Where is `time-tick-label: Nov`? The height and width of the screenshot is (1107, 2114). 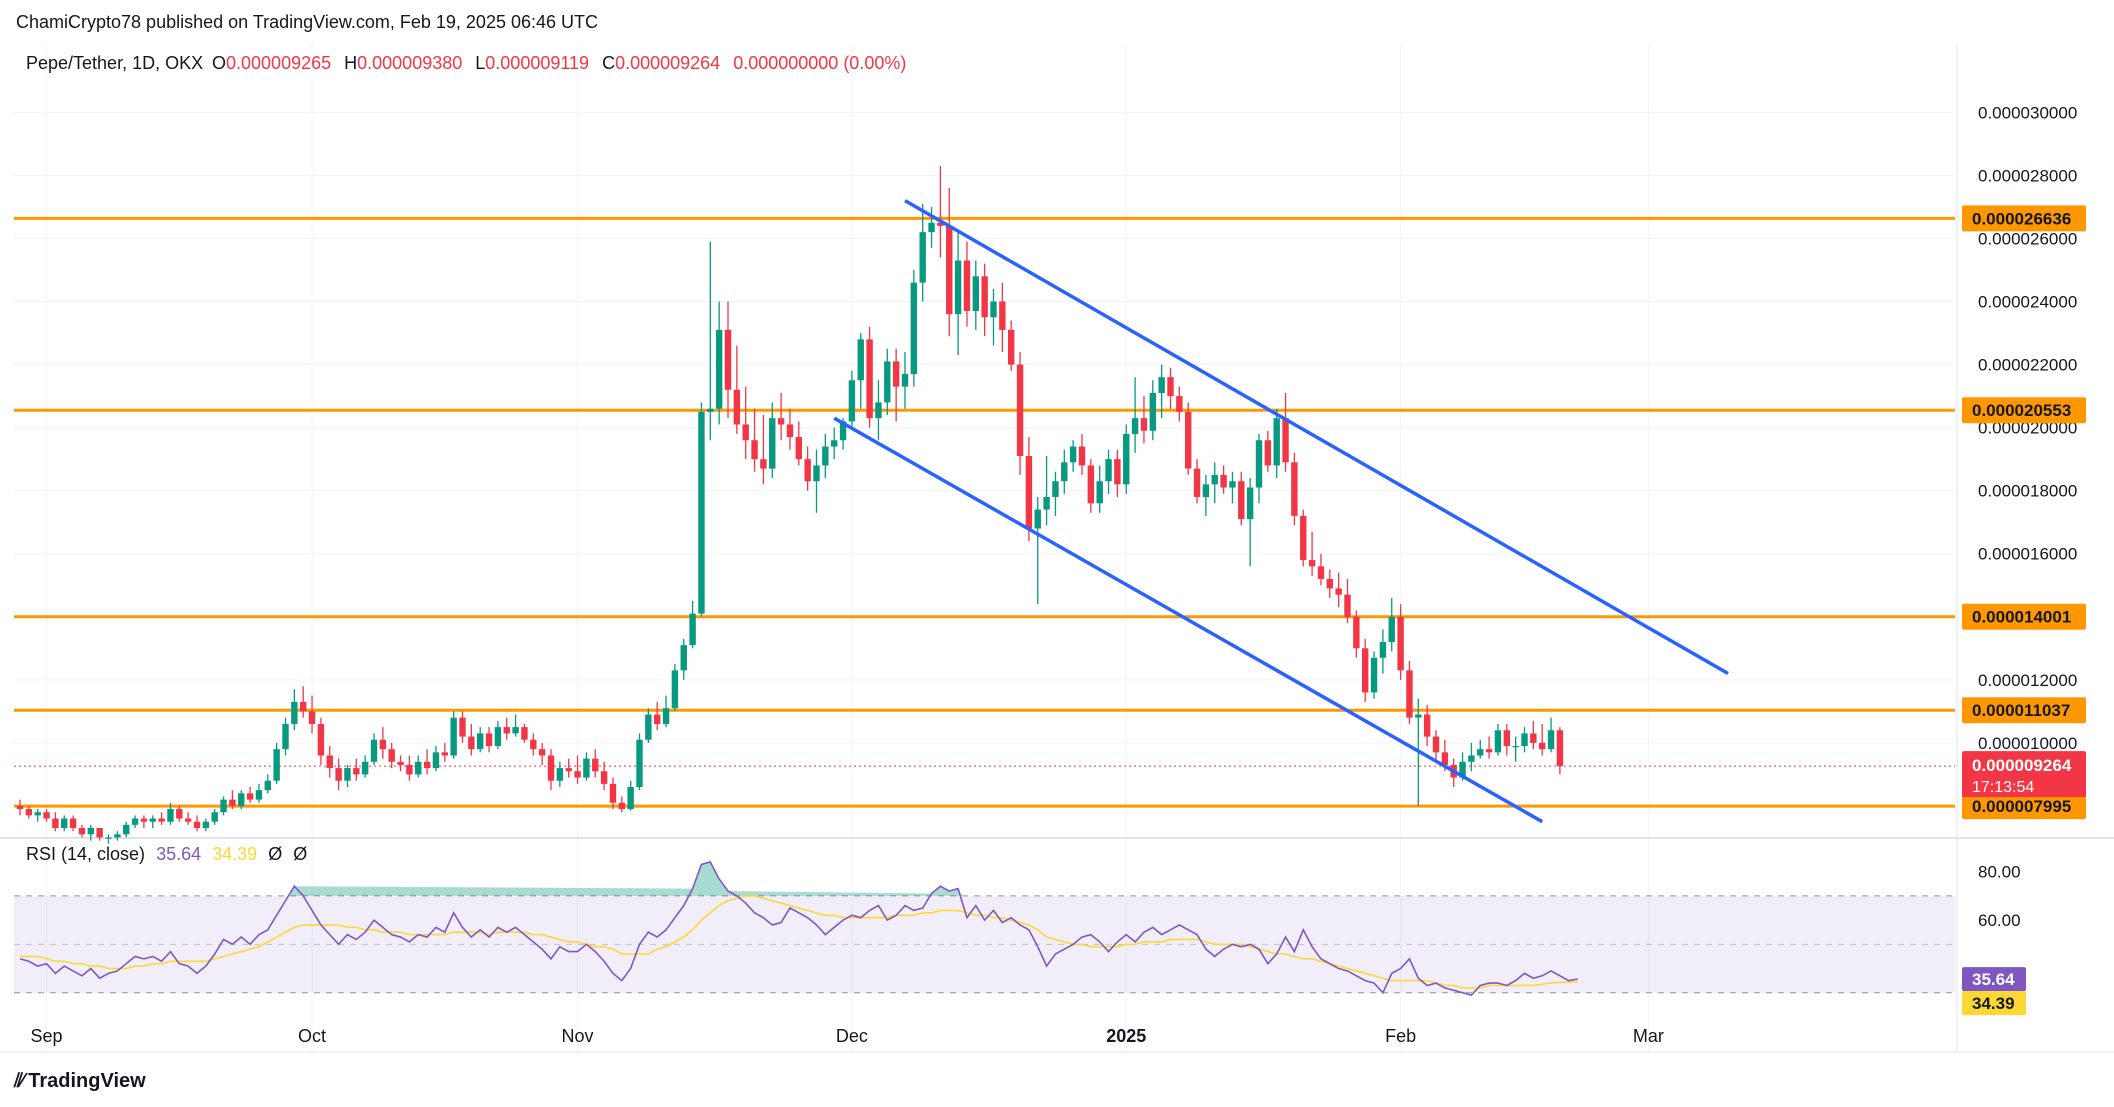 time-tick-label: Nov is located at coordinates (578, 1036).